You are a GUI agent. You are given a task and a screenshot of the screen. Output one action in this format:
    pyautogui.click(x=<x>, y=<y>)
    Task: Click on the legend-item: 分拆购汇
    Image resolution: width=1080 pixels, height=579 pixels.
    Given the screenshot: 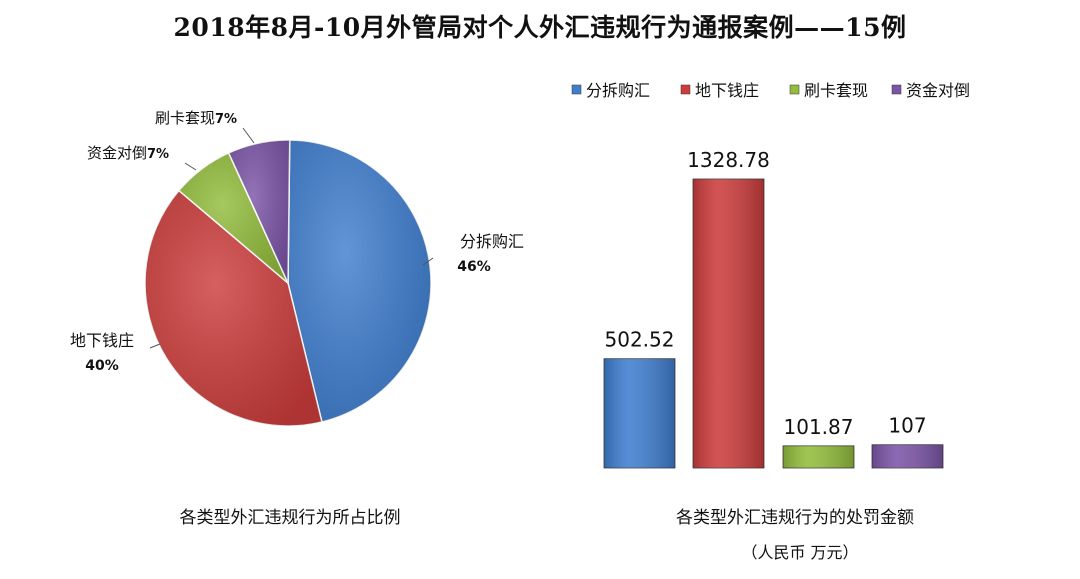 What is the action you would take?
    pyautogui.click(x=618, y=90)
    